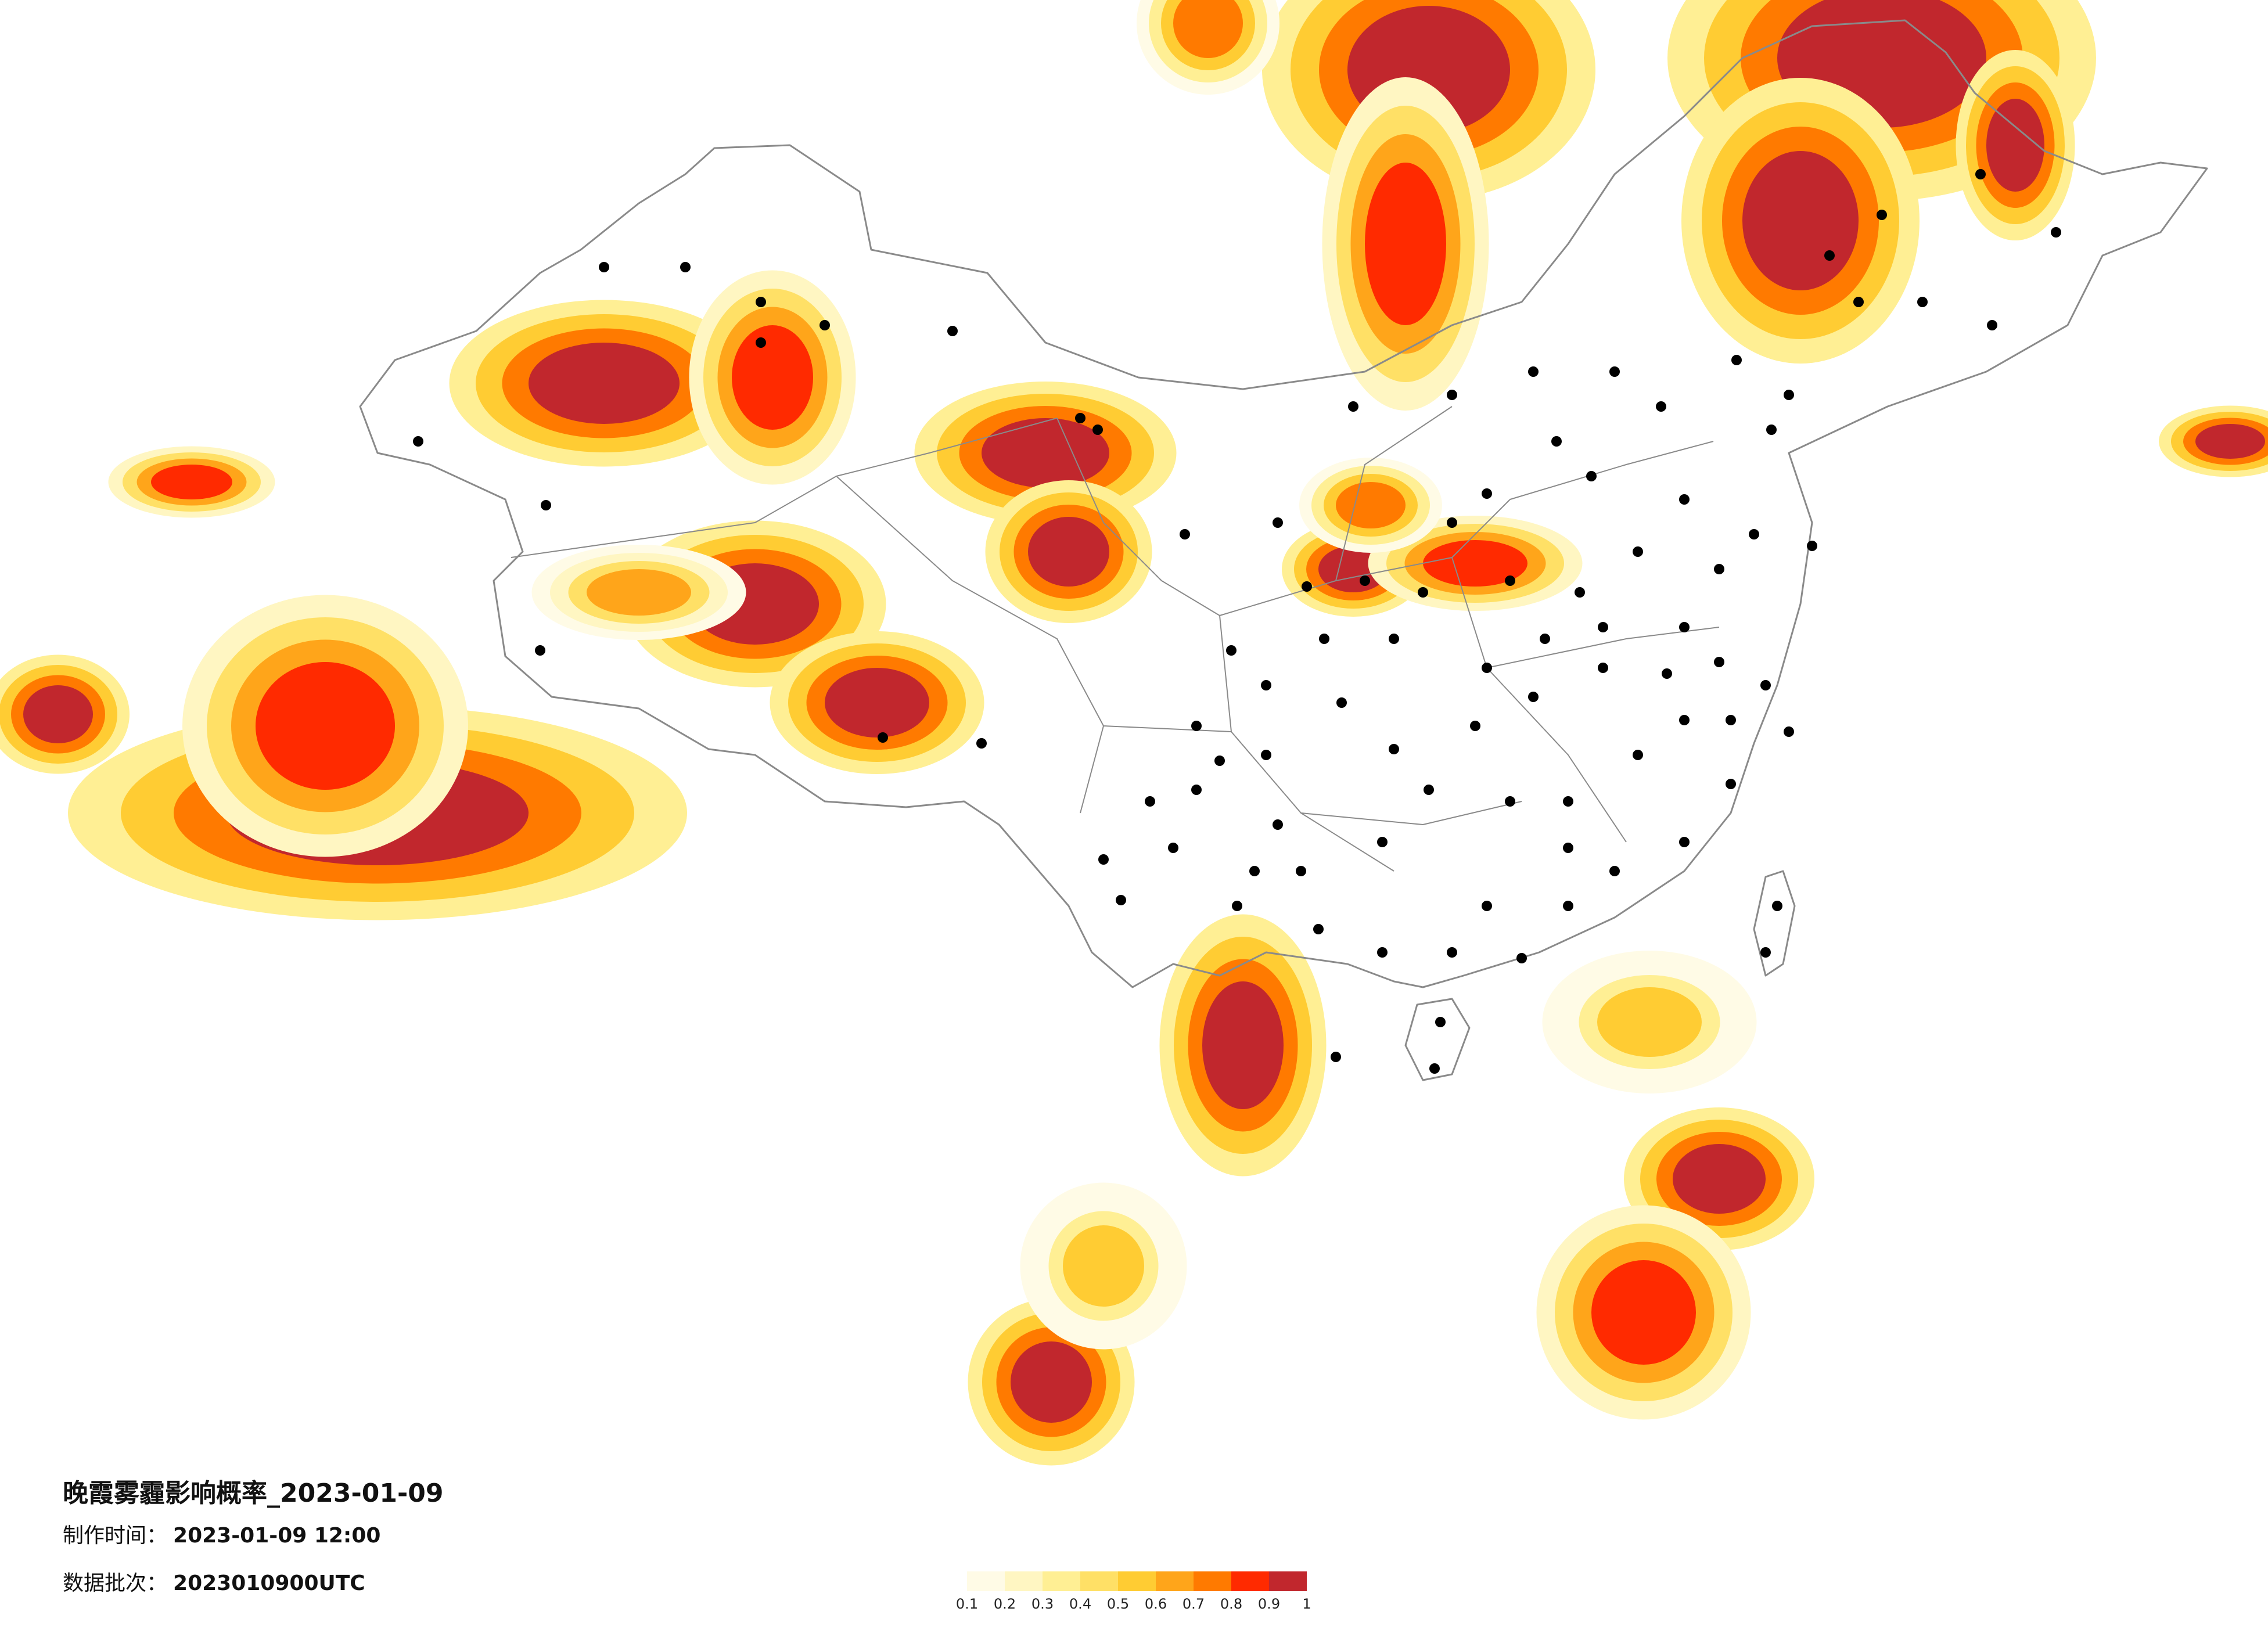  Describe the element at coordinates (1774, 923) in the screenshot. I see `taiwan-island` at that location.